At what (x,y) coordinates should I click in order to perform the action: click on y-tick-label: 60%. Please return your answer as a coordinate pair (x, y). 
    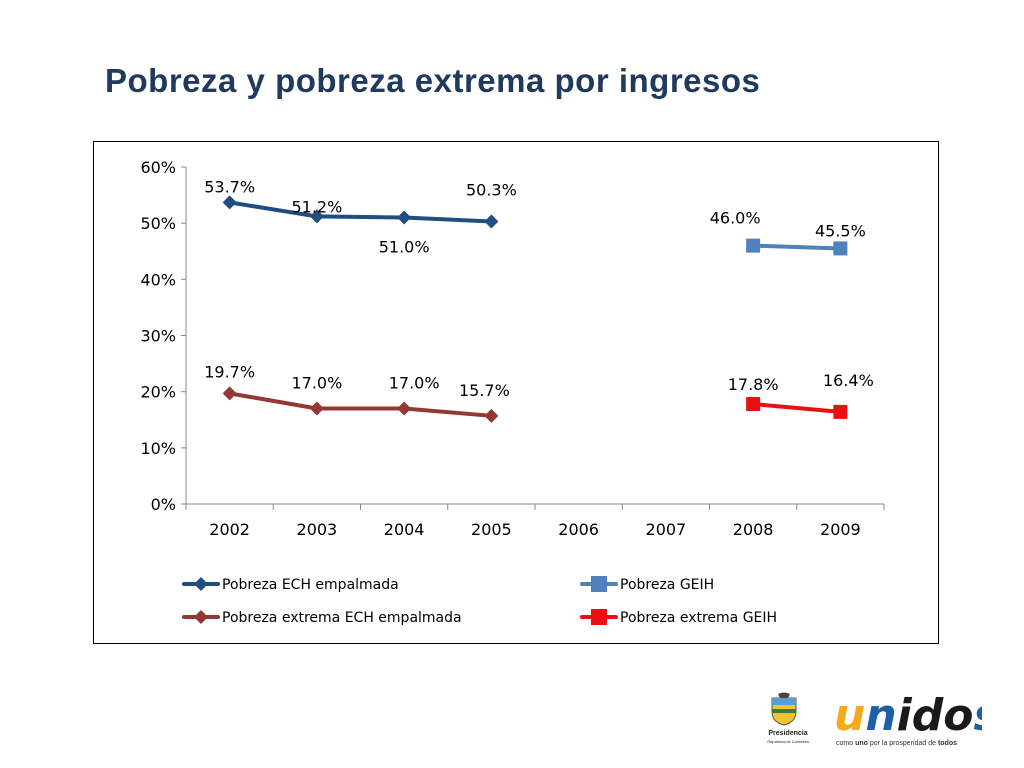
    Looking at the image, I should click on (158, 167).